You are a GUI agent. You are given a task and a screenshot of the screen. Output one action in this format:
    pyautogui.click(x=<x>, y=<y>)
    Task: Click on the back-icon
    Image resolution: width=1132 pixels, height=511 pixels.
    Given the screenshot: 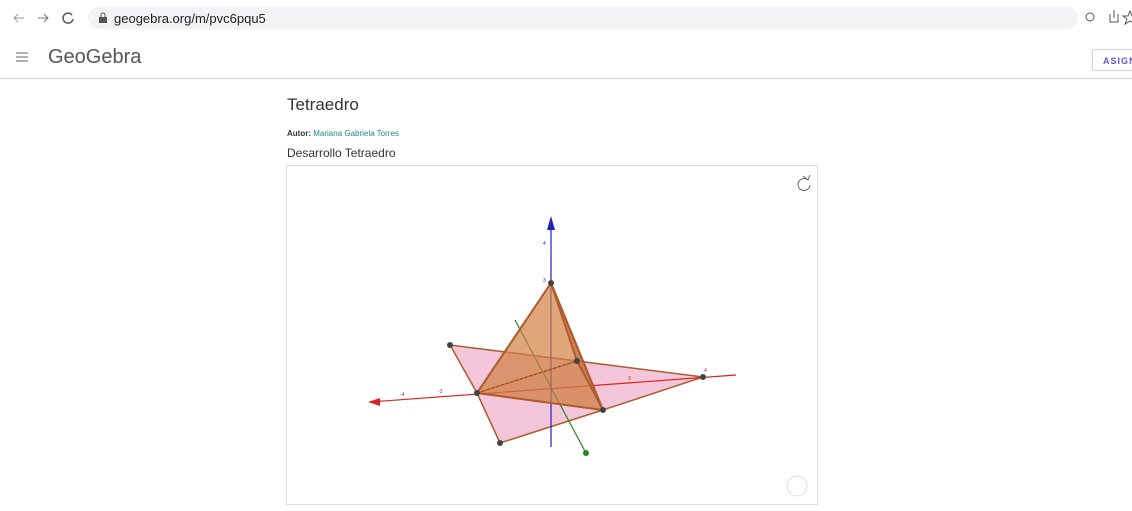 What is the action you would take?
    pyautogui.click(x=18, y=18)
    